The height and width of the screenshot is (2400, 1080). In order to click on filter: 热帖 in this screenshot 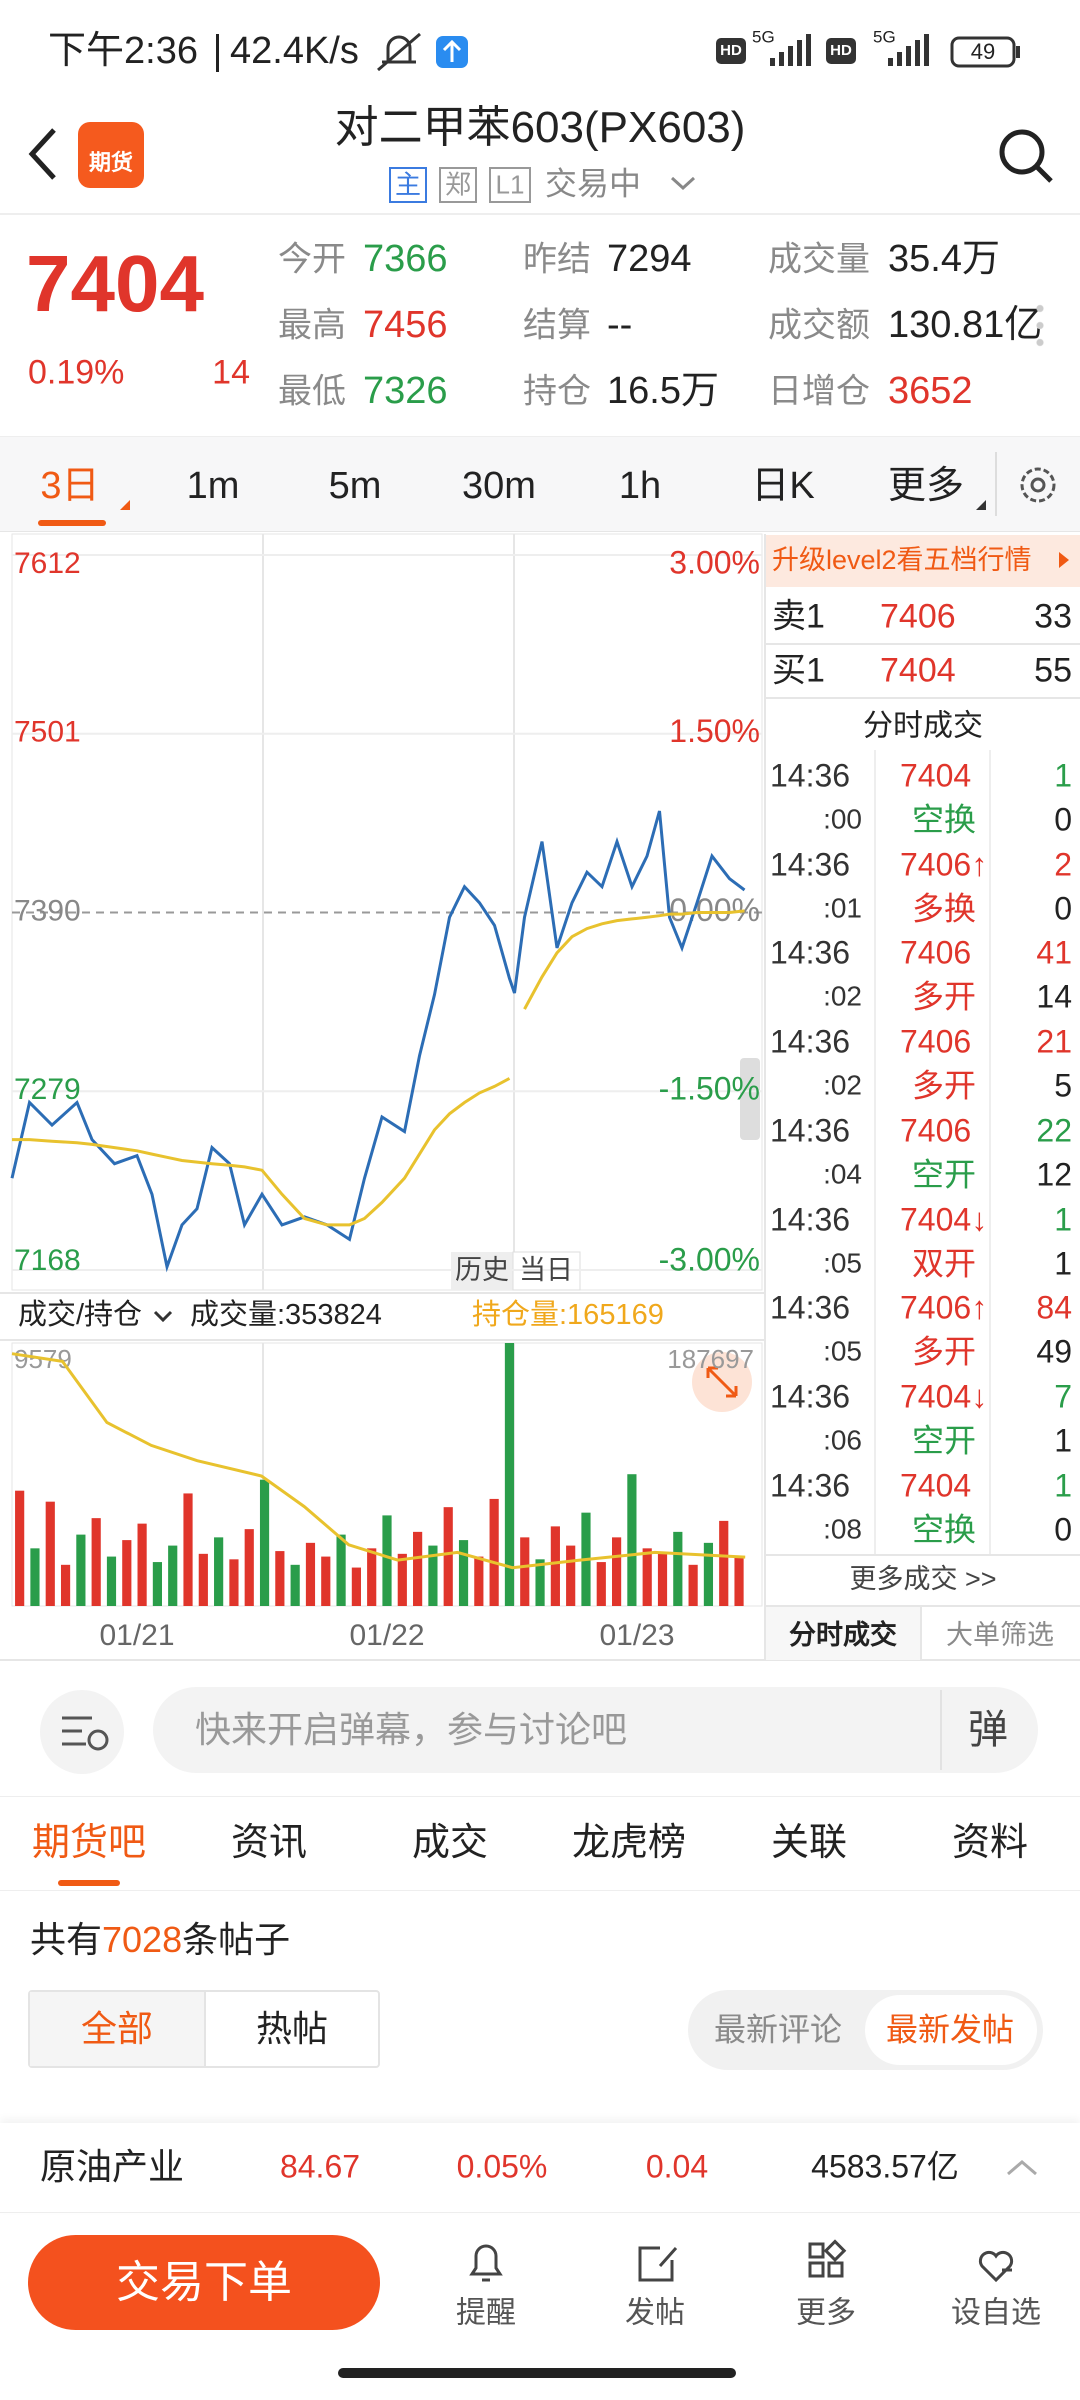, I will do `click(292, 2029)`.